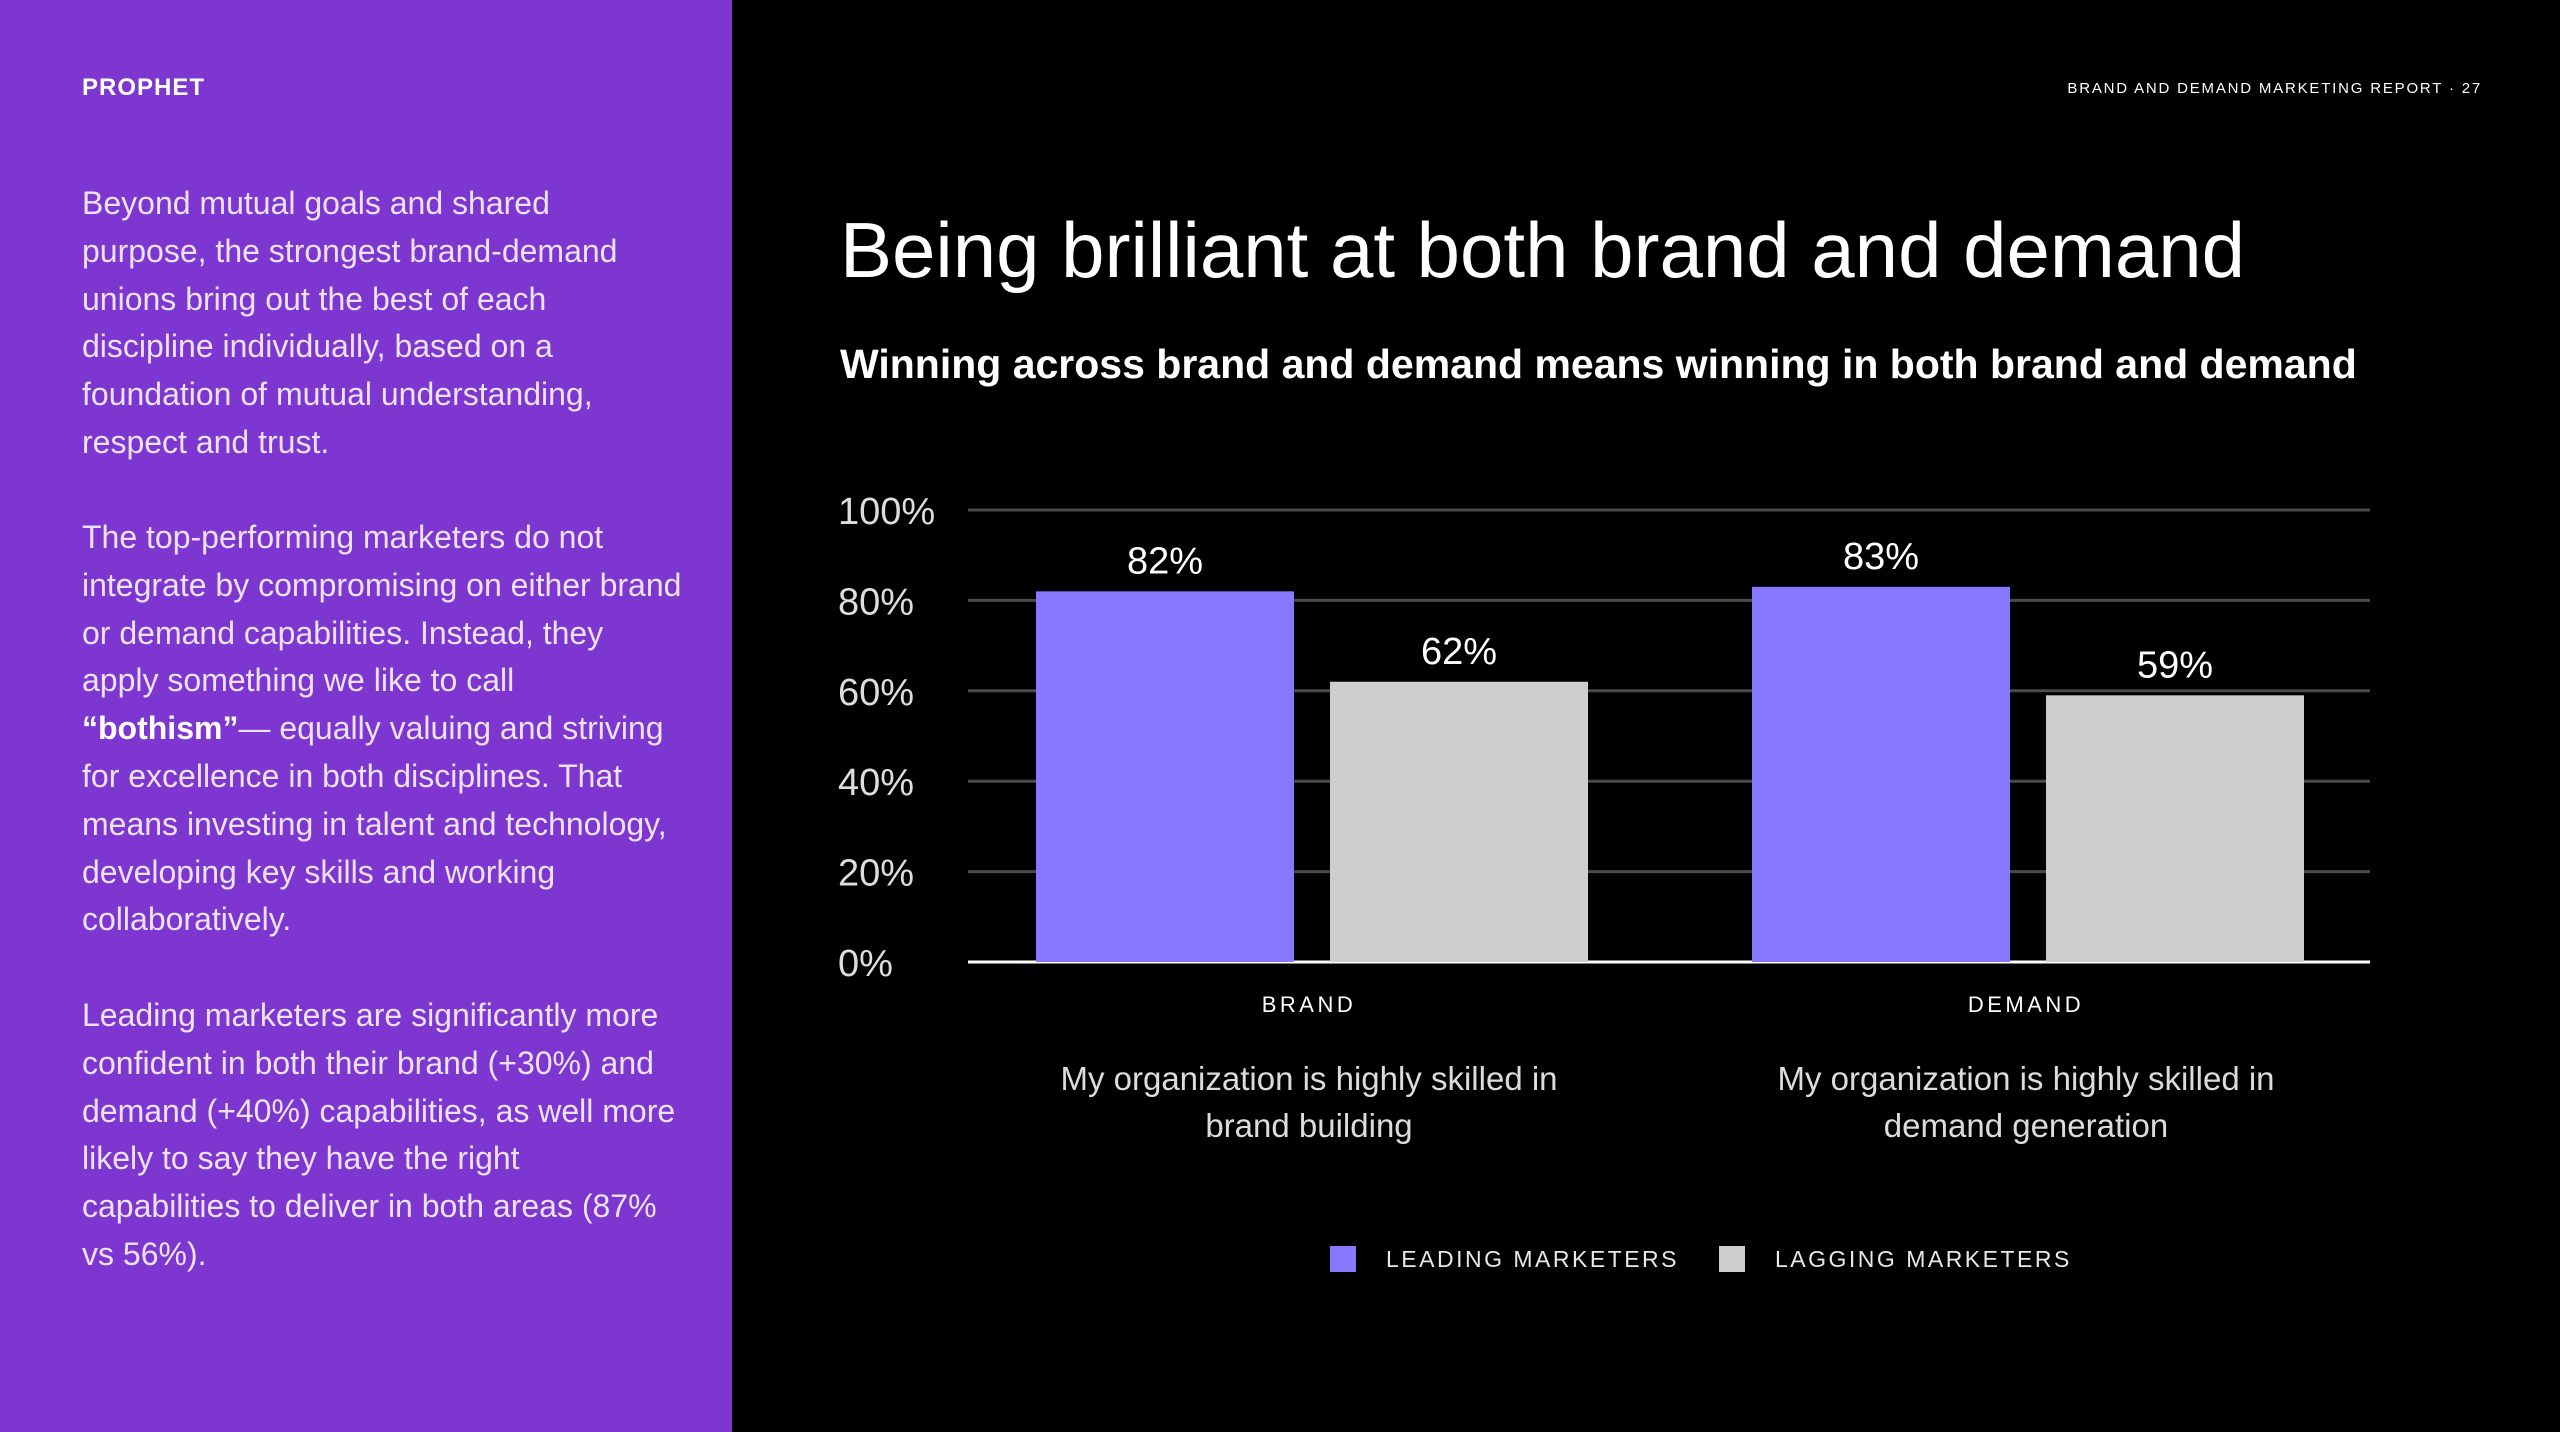 The image size is (2560, 1432). I want to click on bar-demand-lagging, so click(2175, 828).